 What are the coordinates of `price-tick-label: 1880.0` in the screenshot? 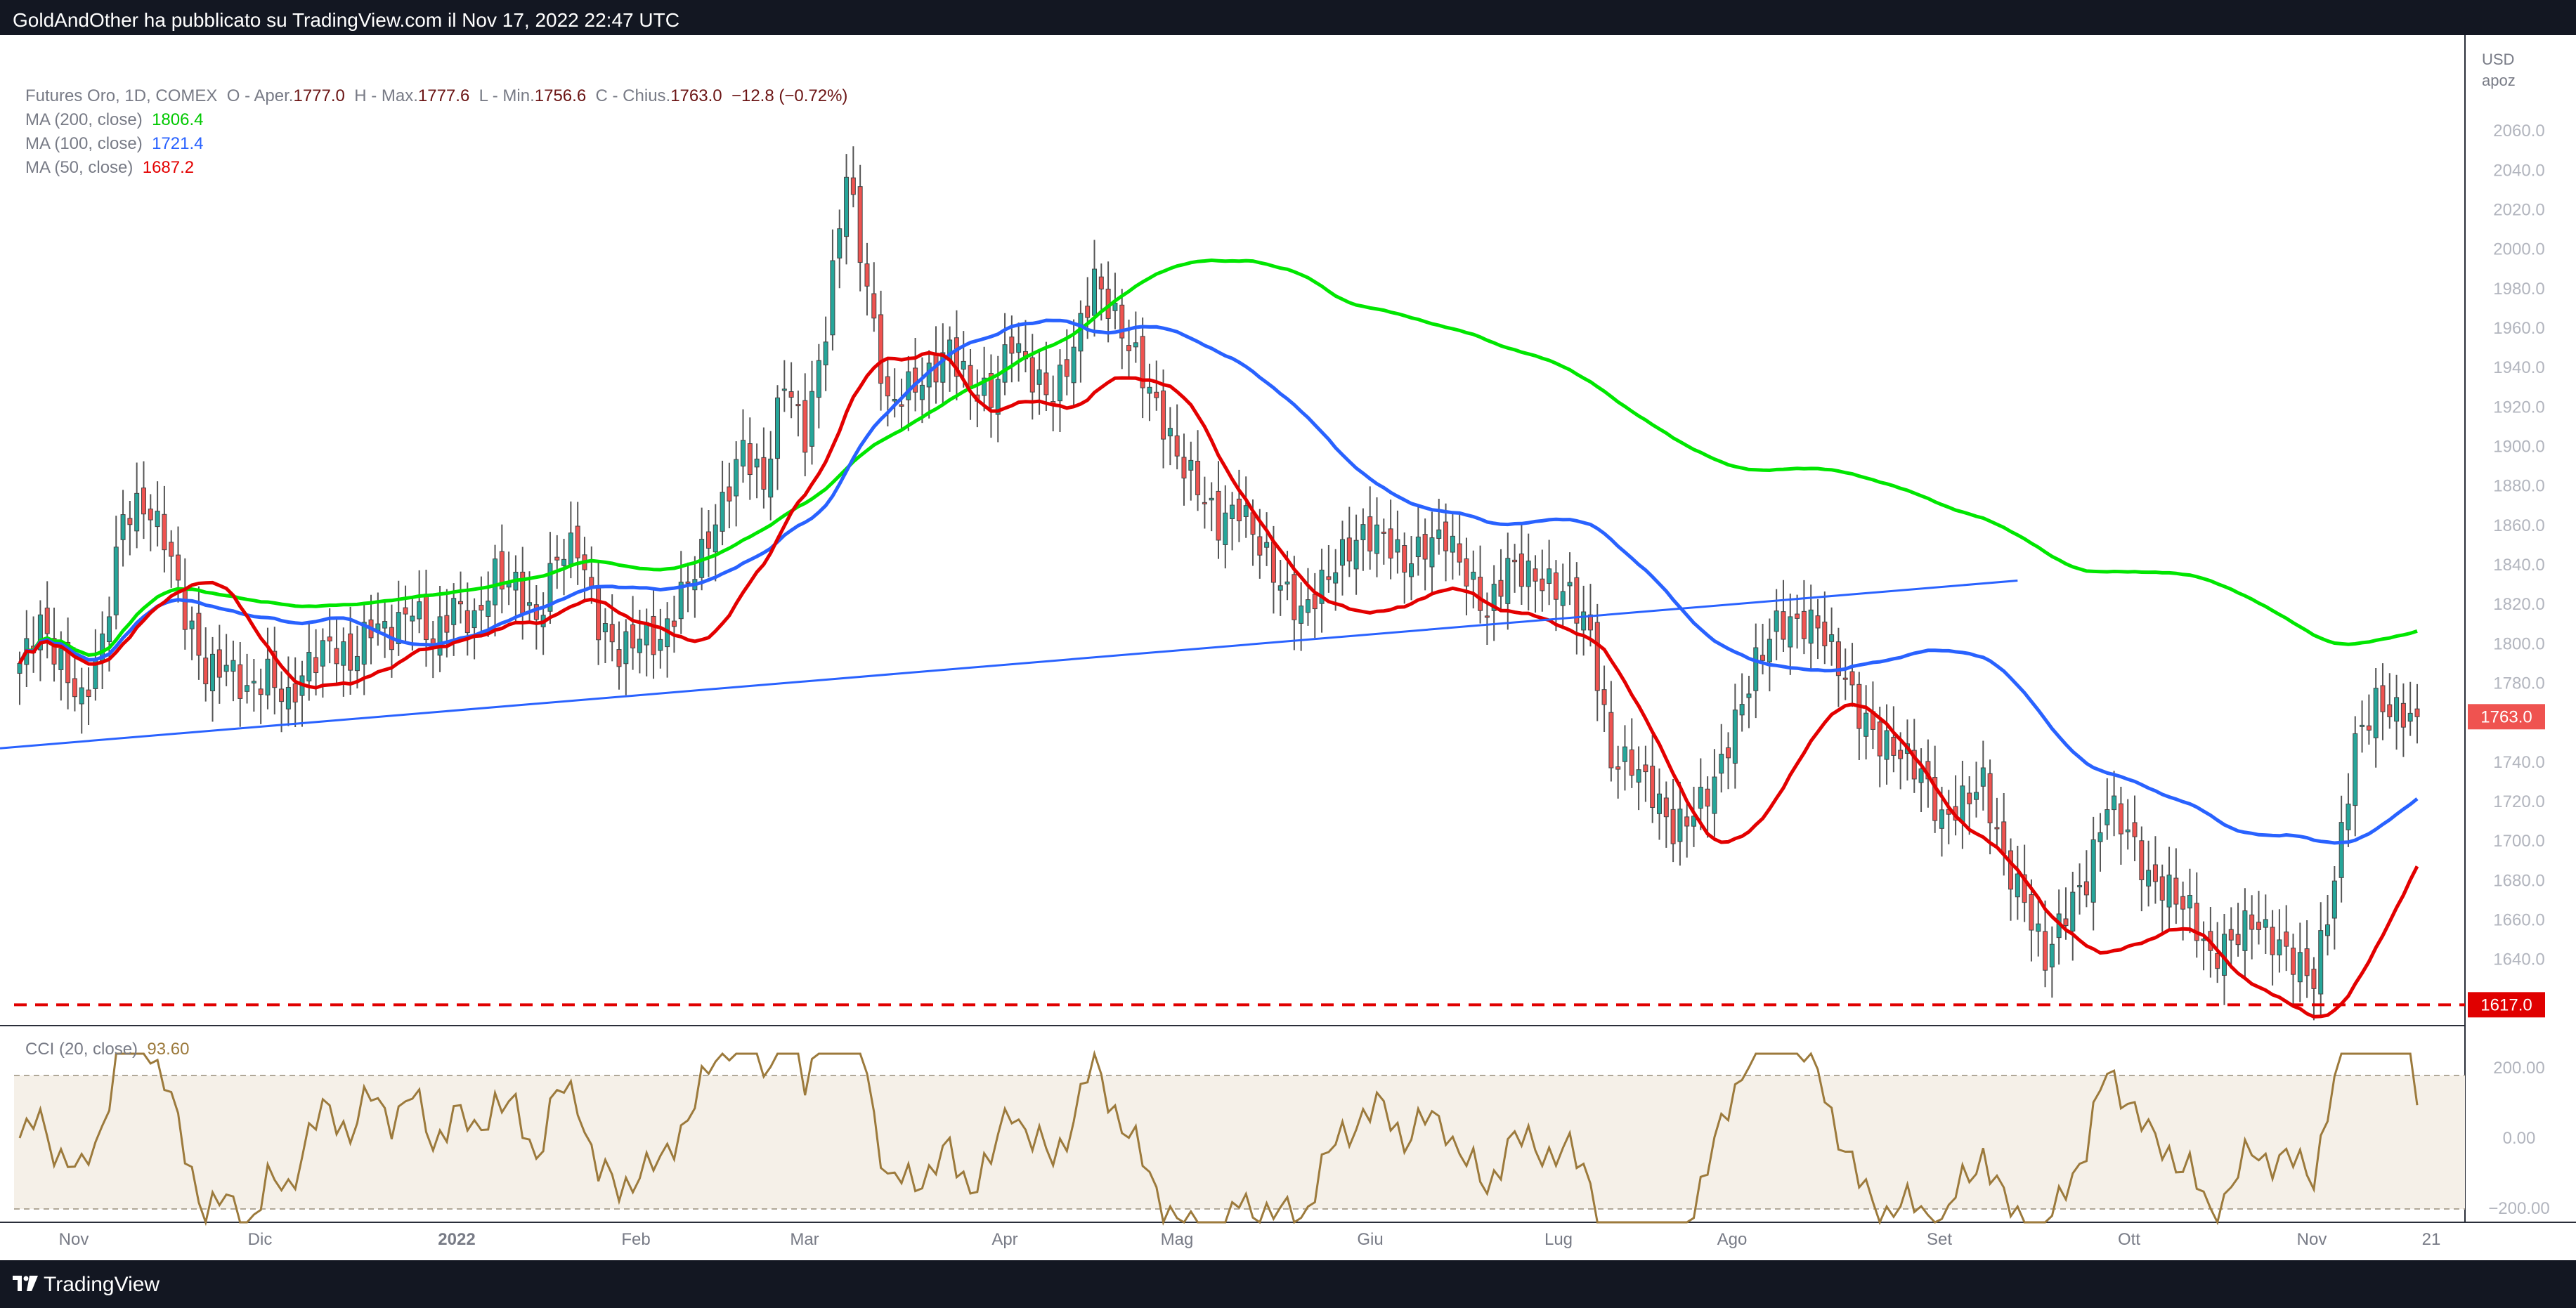 It's located at (2518, 487).